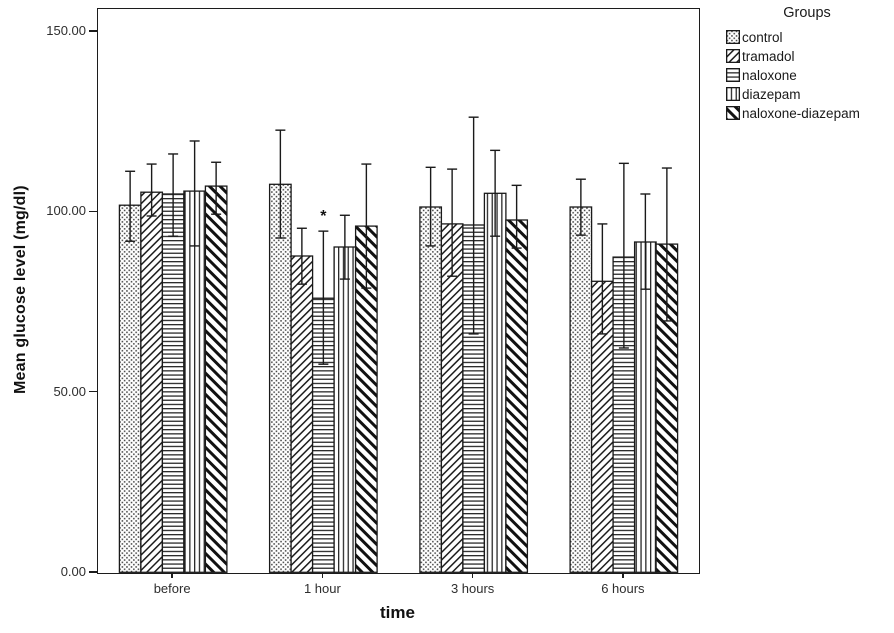 This screenshot has width=894, height=633. Describe the element at coordinates (66, 31) in the screenshot. I see `y-tick-label: 150.00` at that location.